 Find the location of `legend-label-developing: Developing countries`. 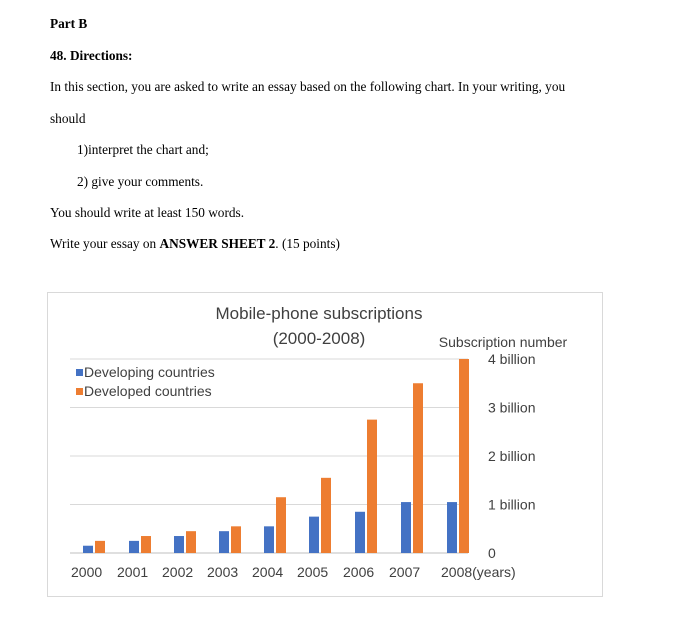

legend-label-developing: Developing countries is located at coordinates (149, 372).